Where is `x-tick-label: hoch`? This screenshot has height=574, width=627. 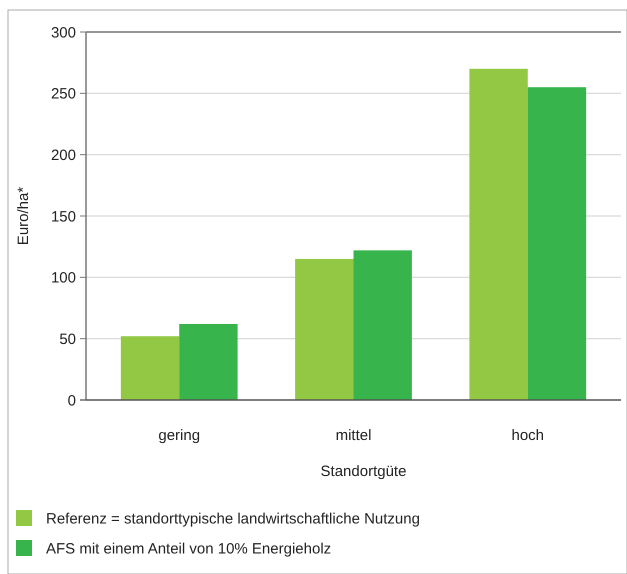
x-tick-label: hoch is located at coordinates (528, 435).